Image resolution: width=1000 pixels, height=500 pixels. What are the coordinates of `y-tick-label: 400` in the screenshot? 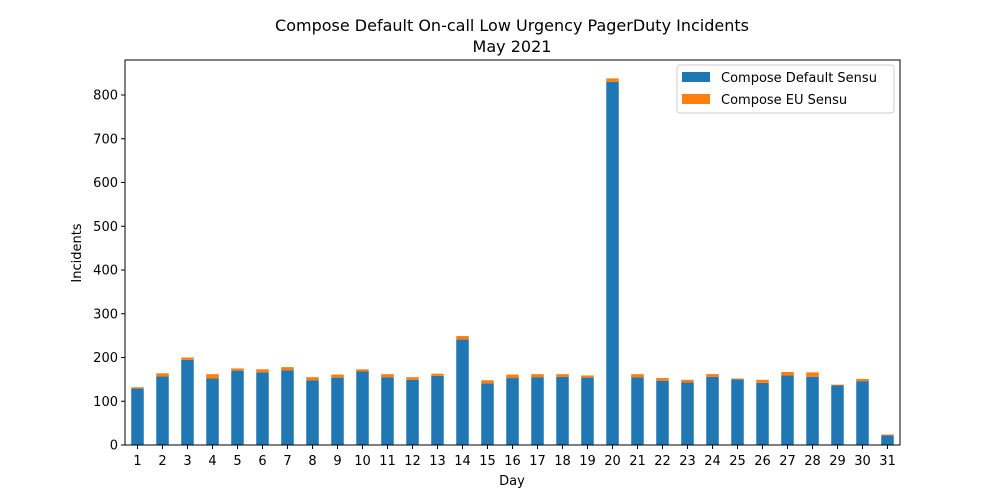 It's located at (105, 271).